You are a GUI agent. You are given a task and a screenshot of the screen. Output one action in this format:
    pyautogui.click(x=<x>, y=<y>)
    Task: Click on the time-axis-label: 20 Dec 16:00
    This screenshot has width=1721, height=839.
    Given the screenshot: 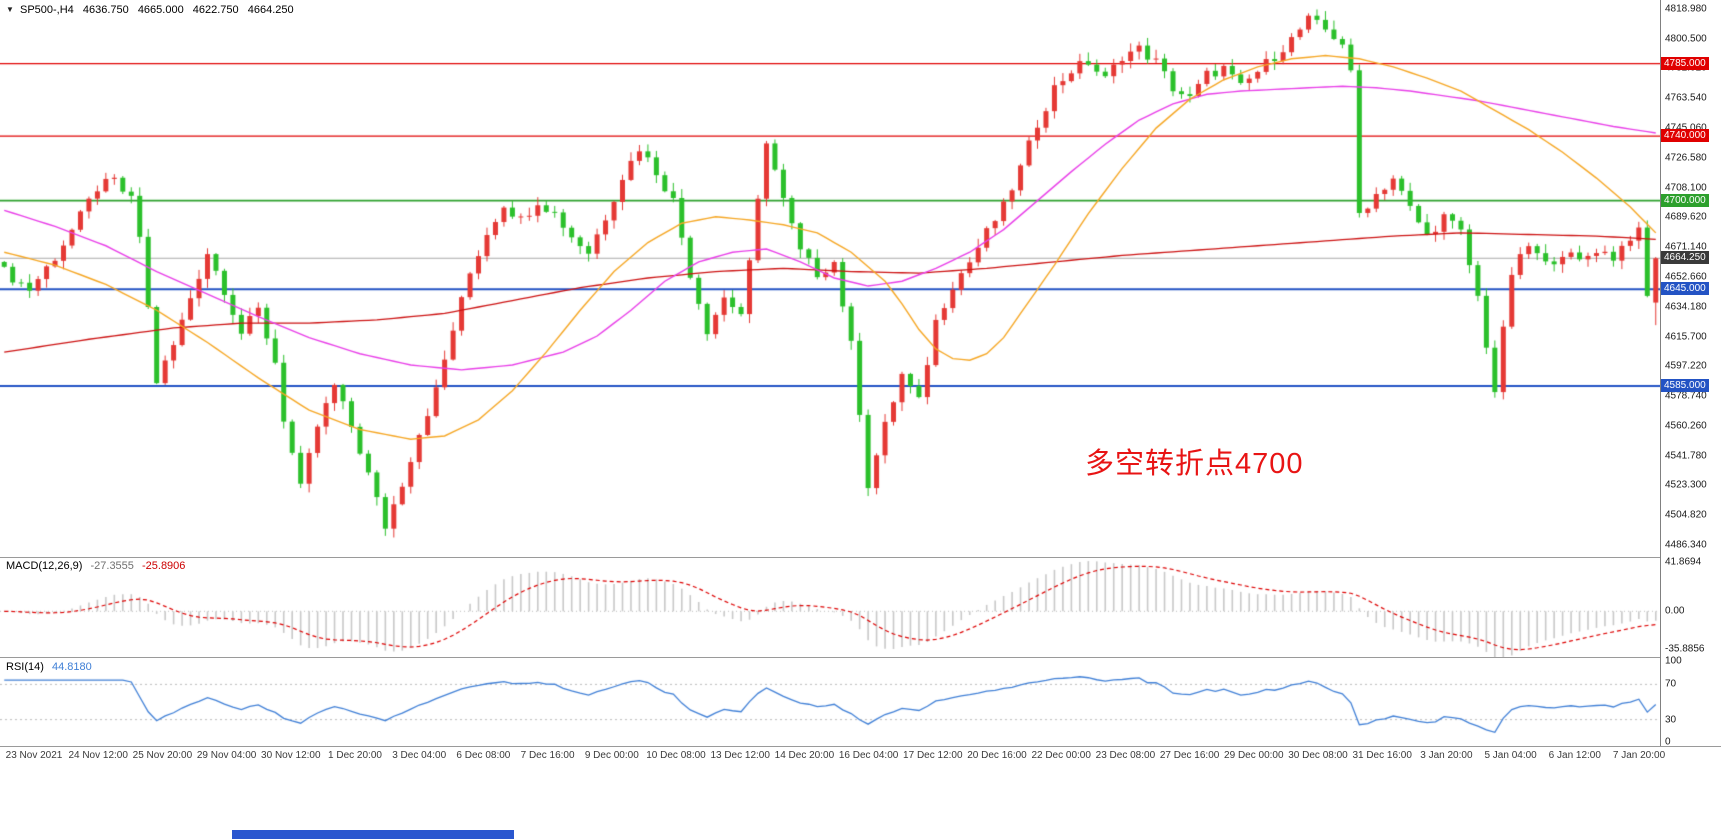 What is the action you would take?
    pyautogui.click(x=997, y=755)
    